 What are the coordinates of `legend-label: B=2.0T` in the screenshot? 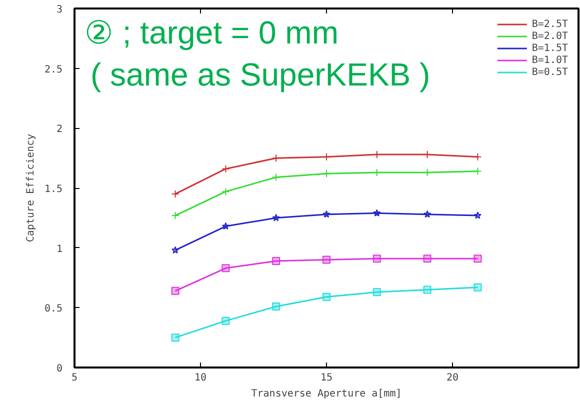 It's located at (550, 36).